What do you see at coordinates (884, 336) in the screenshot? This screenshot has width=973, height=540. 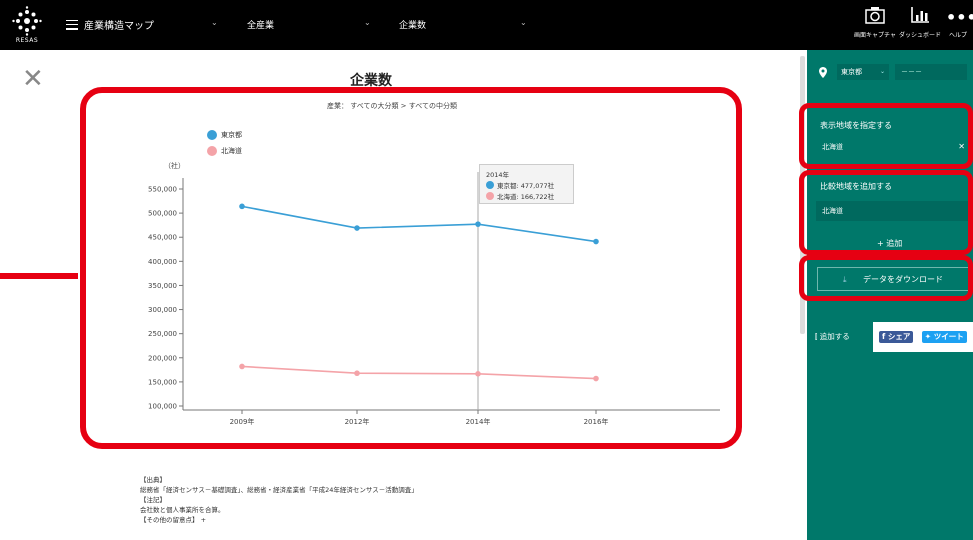 I see `facebook-icon: f` at bounding box center [884, 336].